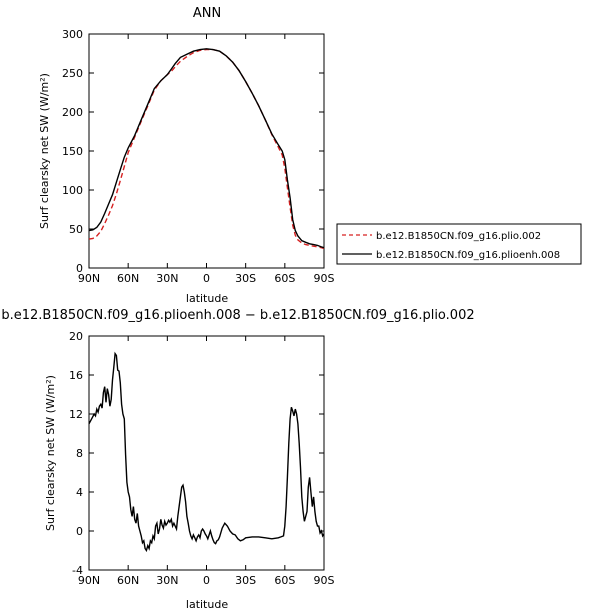 Image resolution: width=616 pixels, height=616 pixels. Describe the element at coordinates (206, 278) in the screenshot. I see `top-chart-x-tick-label: 0` at that location.